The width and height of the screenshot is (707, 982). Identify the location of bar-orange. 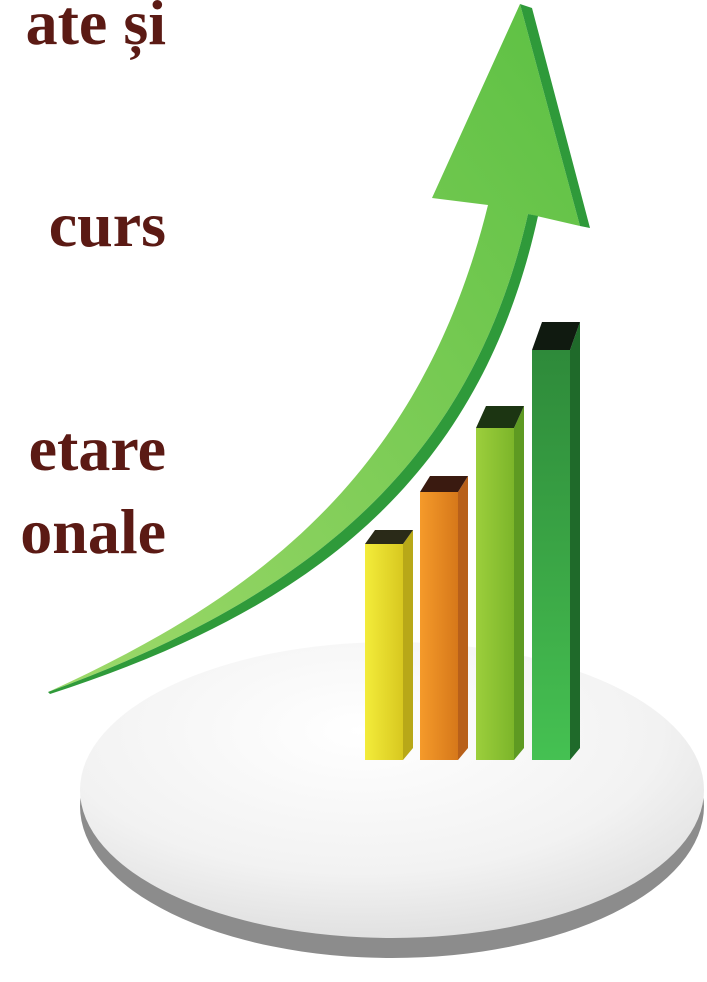
(439, 626).